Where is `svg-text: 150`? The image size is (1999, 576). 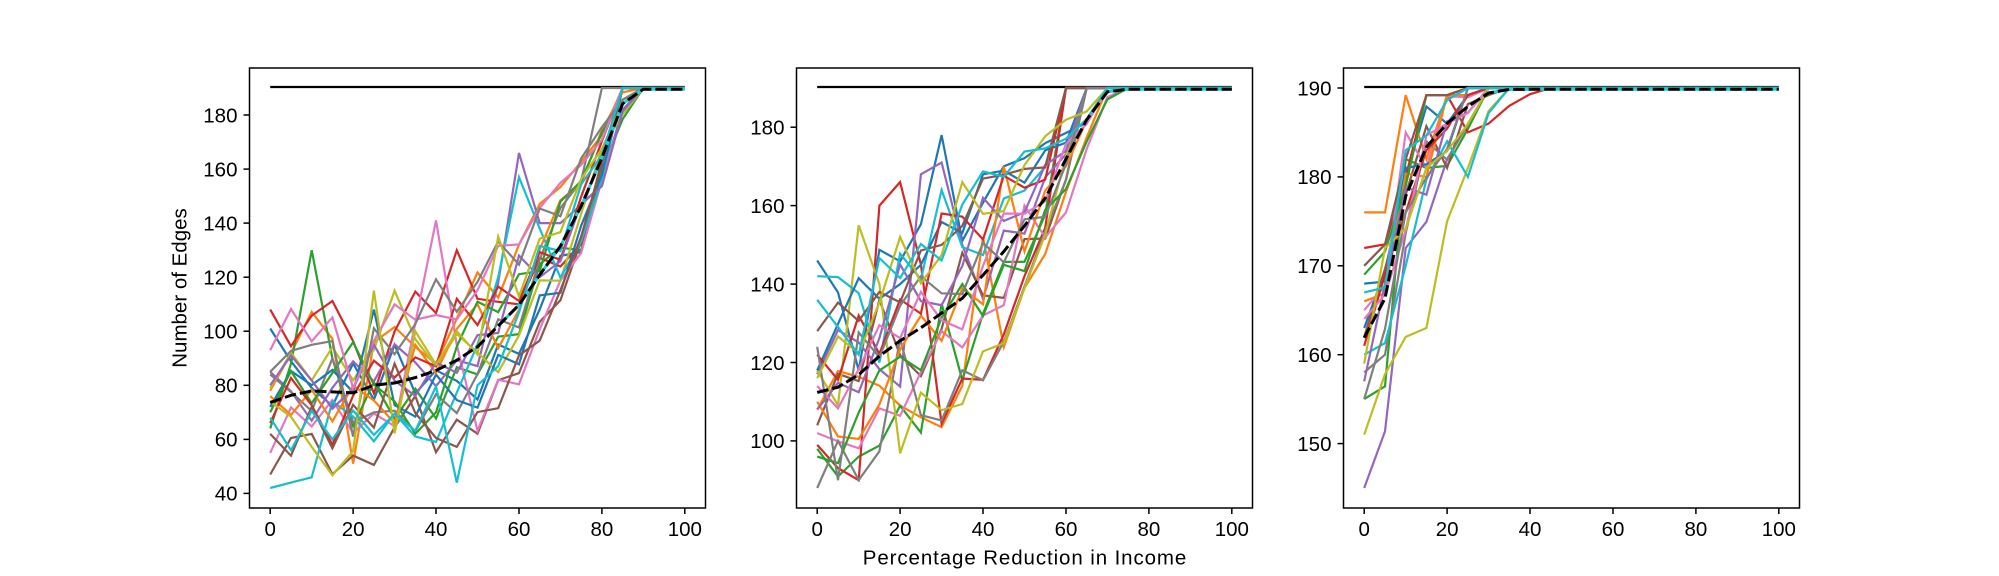 svg-text: 150 is located at coordinates (1314, 444).